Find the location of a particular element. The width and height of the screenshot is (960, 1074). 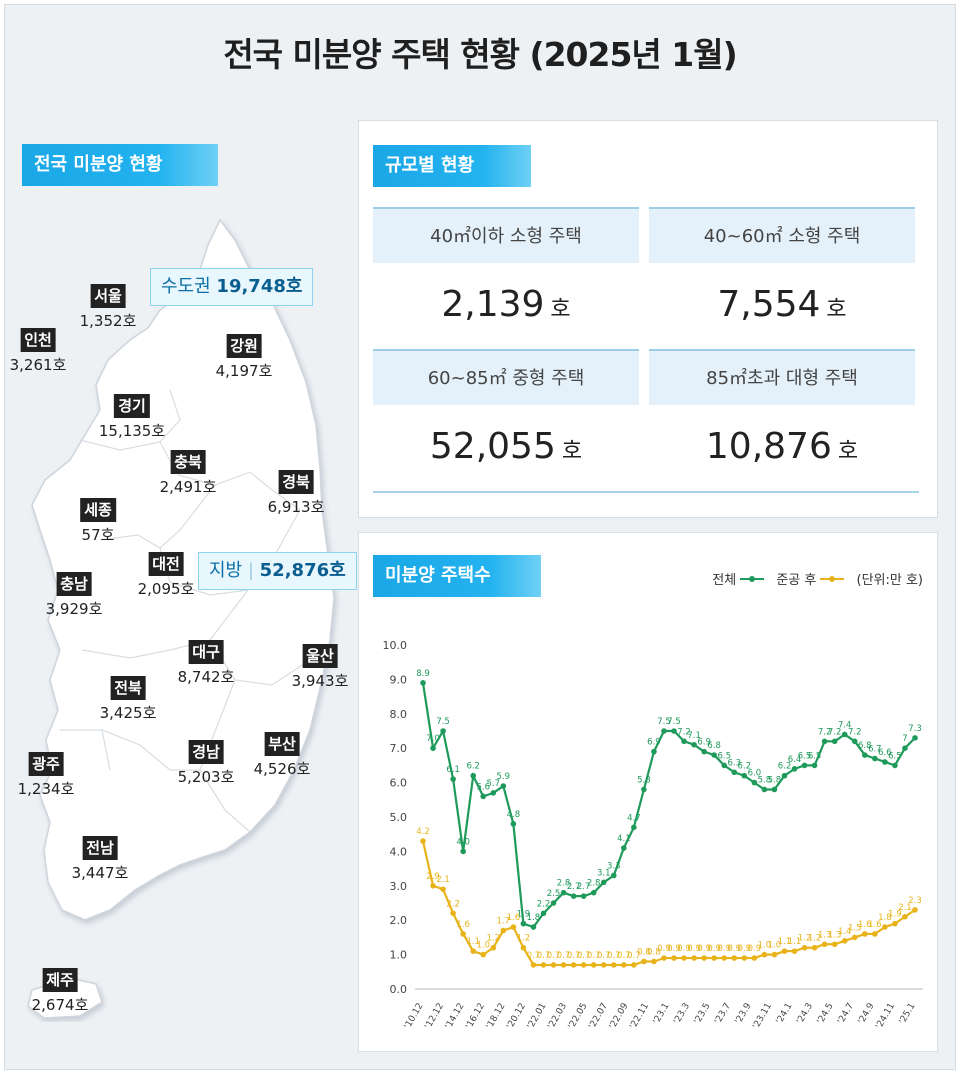

legend-total-swatch is located at coordinates (752, 578).